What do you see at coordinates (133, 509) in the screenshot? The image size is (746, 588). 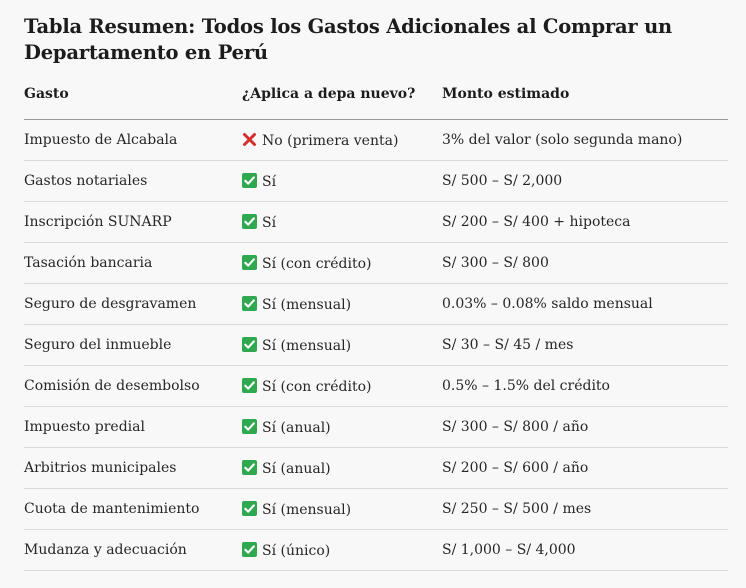 I see `cell-gasto: Cuota de mantenimiento` at bounding box center [133, 509].